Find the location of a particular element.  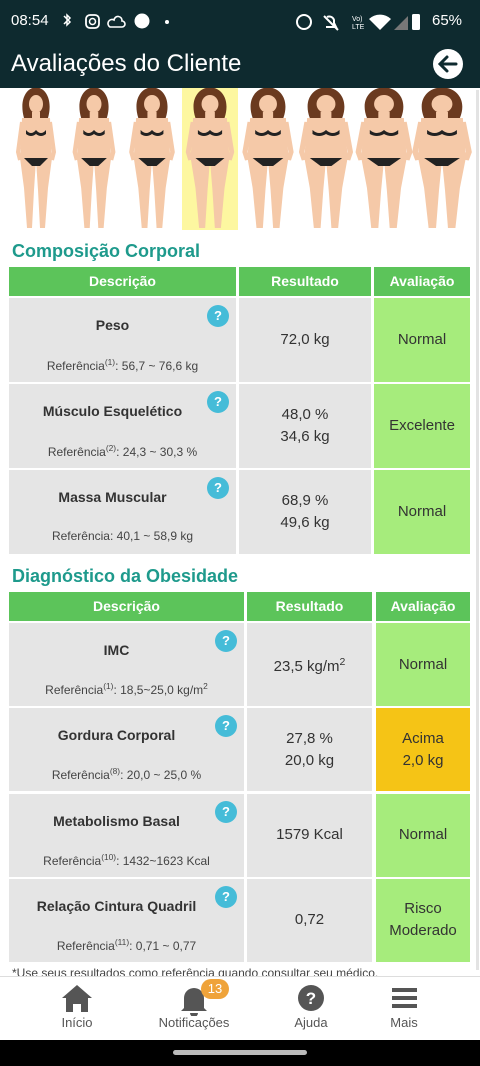

text-part: : 56,7 ~ 76,6 kg is located at coordinates (157, 366).